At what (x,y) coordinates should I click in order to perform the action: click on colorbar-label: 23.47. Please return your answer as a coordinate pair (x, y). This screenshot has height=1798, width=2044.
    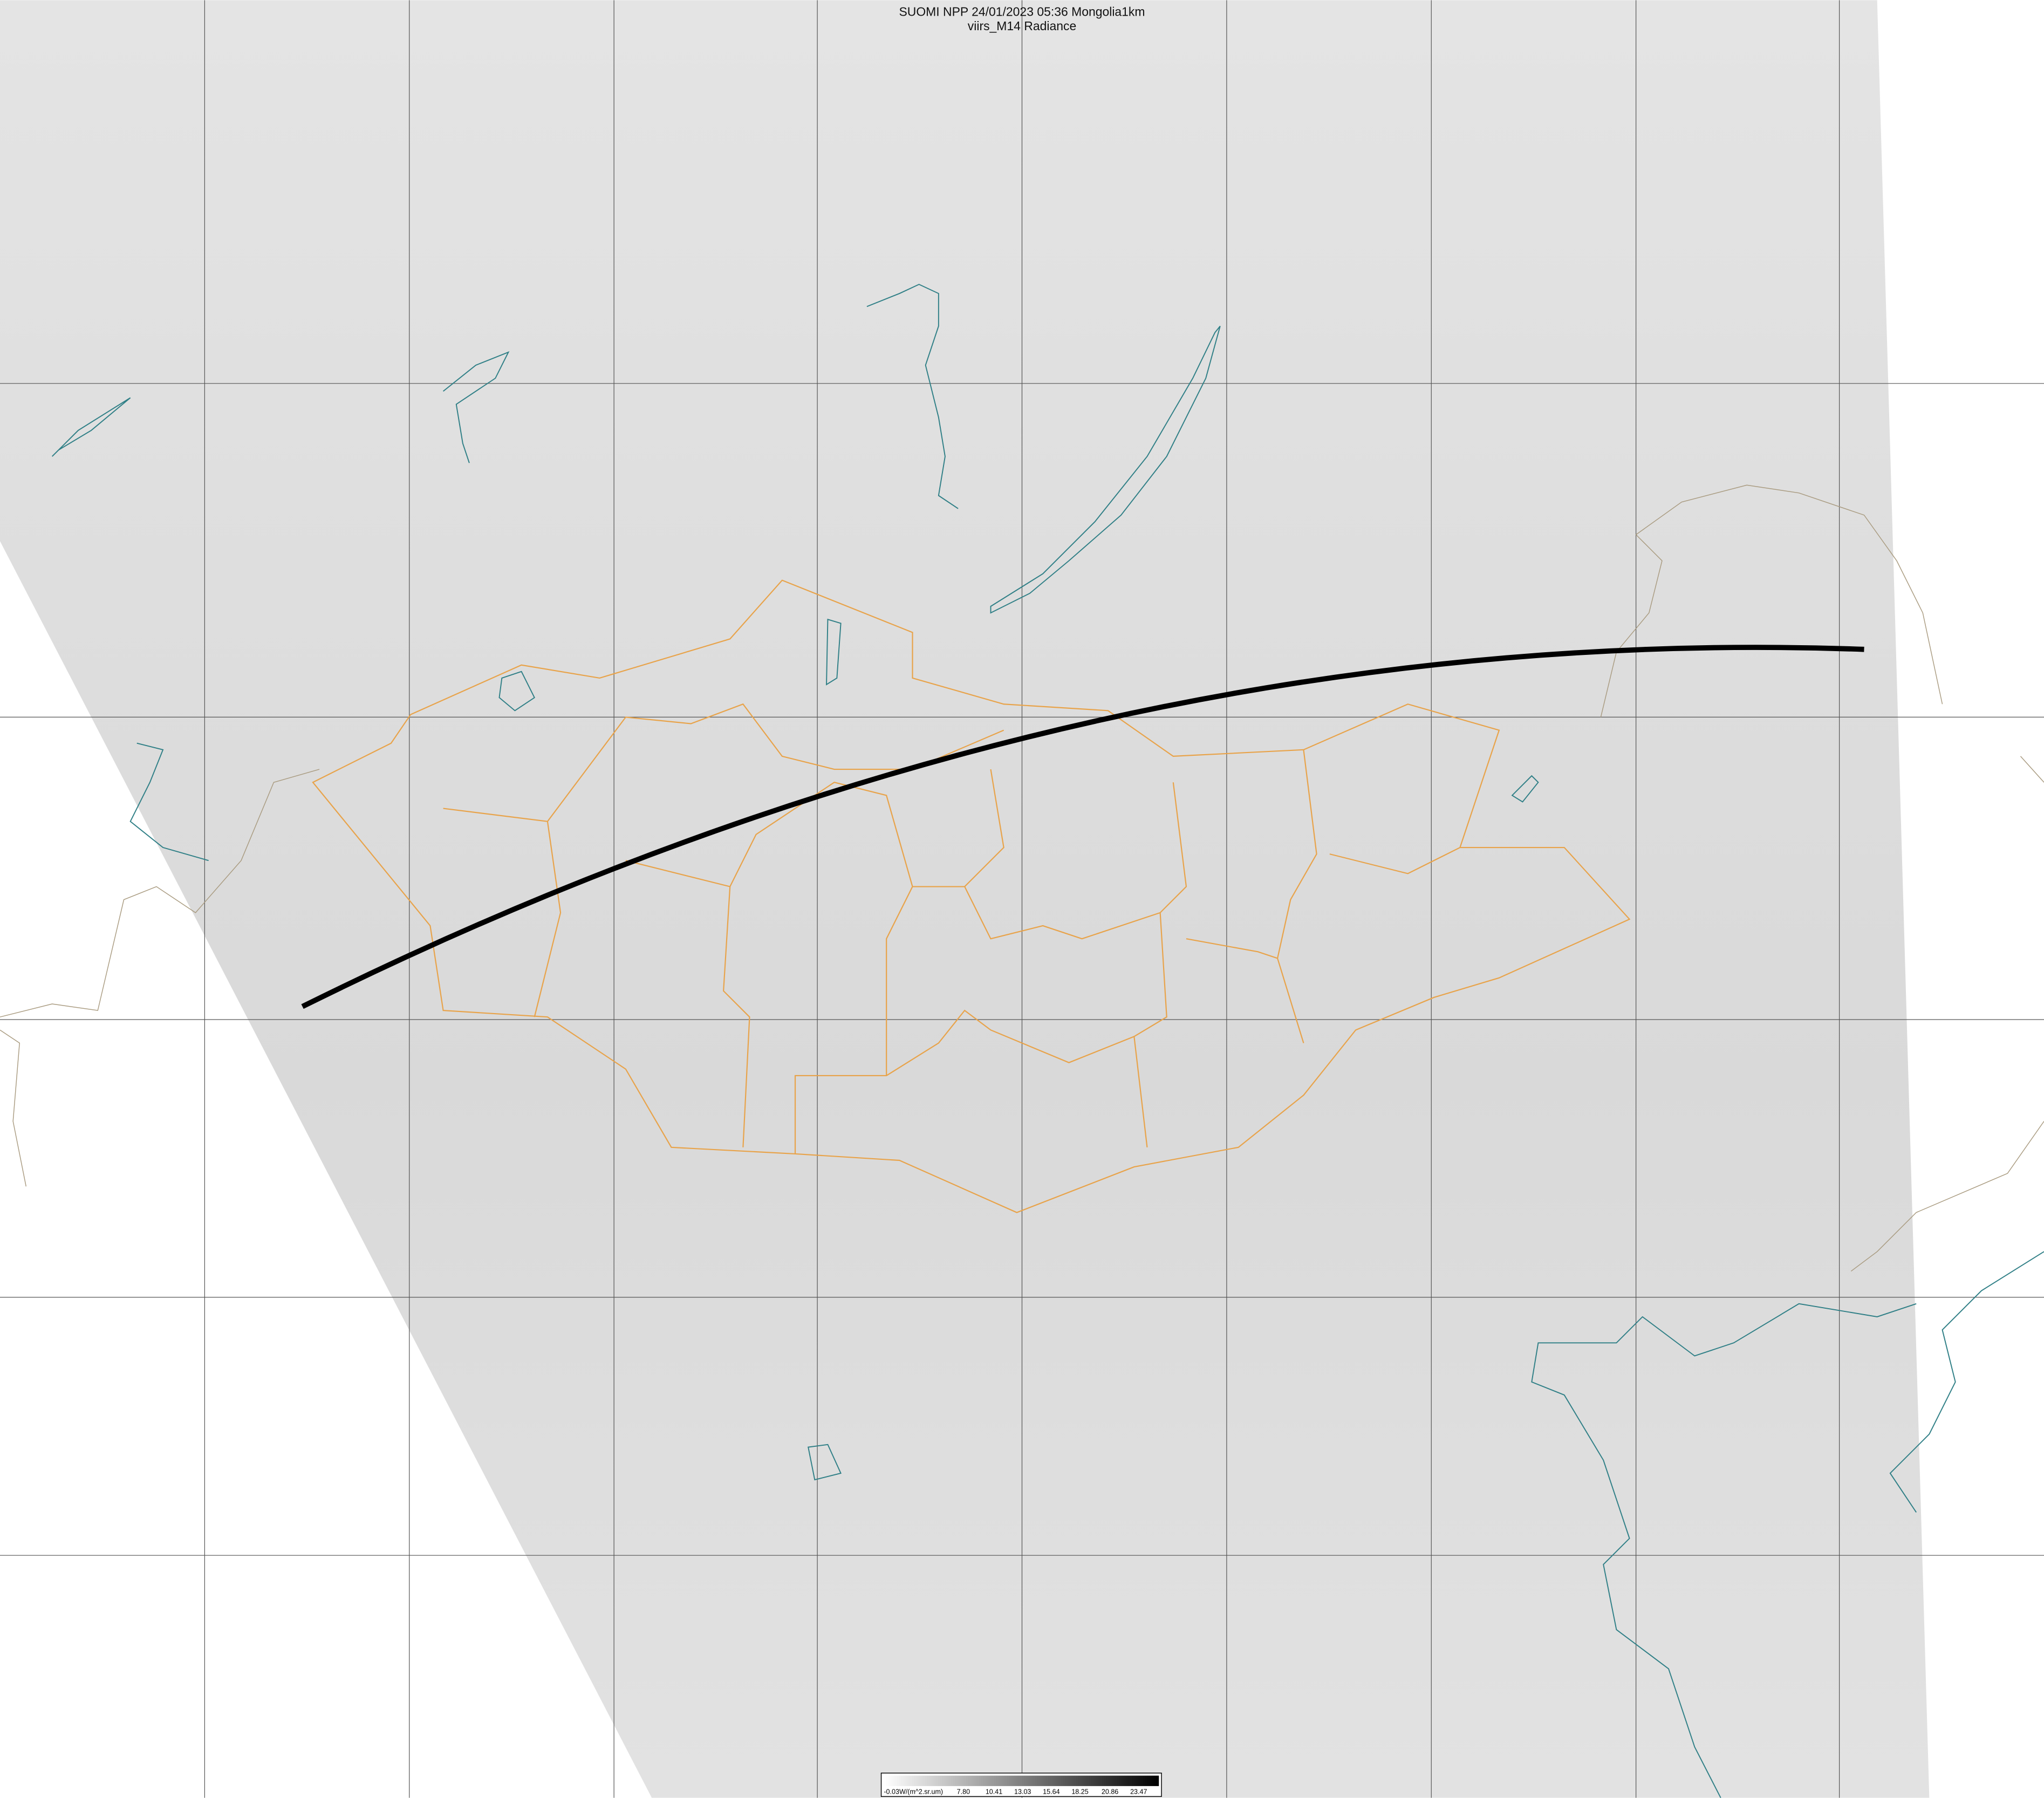
    Looking at the image, I should click on (1138, 1792).